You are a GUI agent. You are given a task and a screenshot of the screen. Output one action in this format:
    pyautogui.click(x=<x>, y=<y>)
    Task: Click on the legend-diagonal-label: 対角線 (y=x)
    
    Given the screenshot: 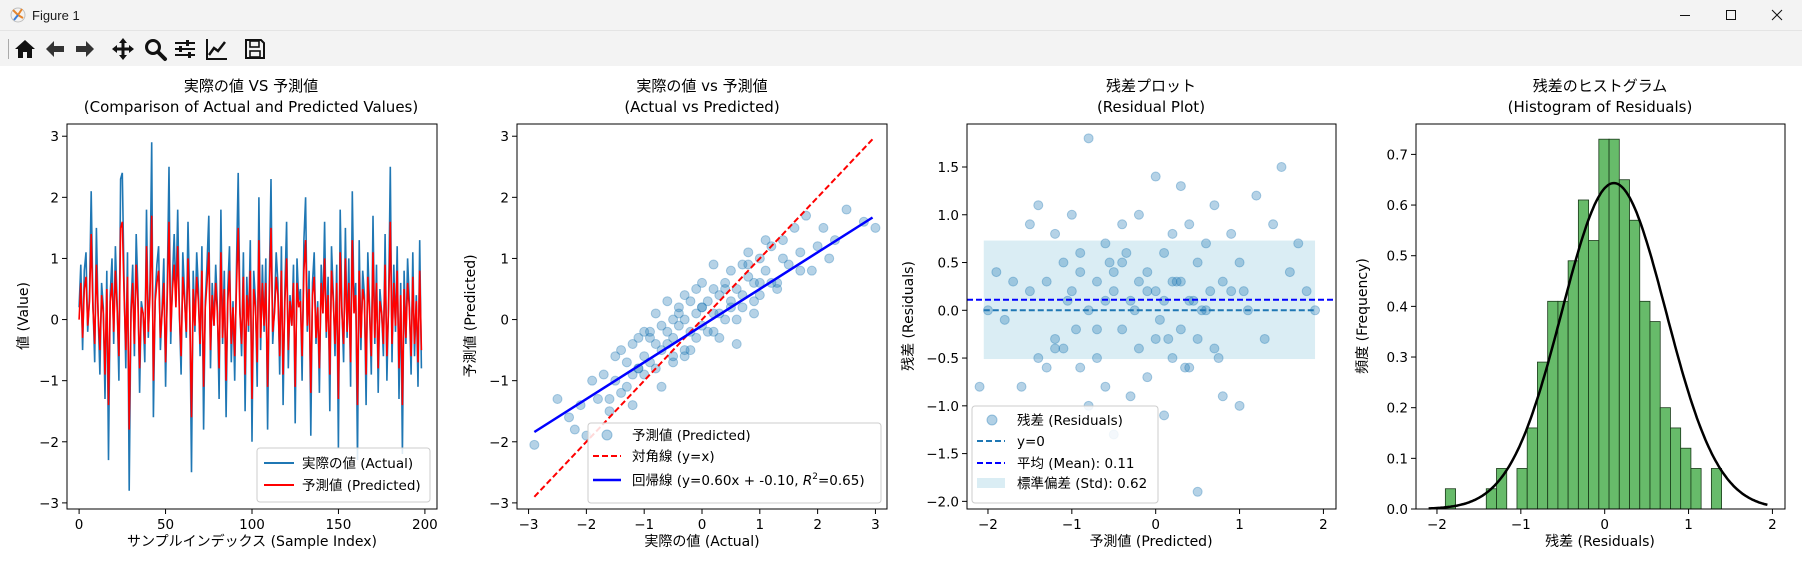 What is the action you would take?
    pyautogui.click(x=673, y=457)
    